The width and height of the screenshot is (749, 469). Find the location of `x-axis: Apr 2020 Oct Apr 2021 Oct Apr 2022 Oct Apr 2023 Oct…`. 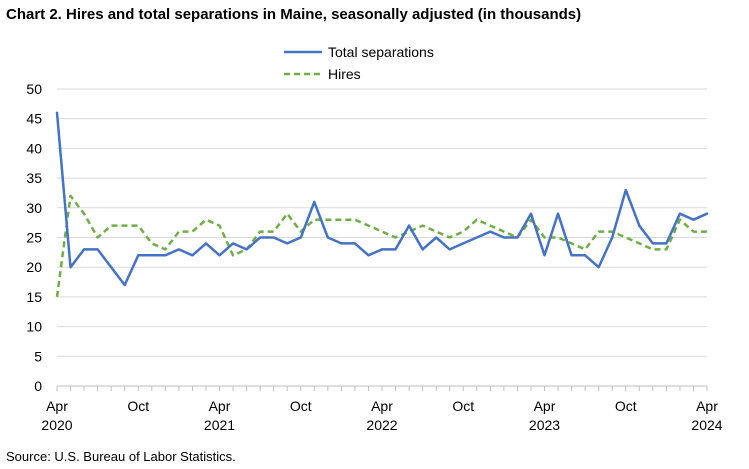

x-axis: Apr 2020 Oct Apr 2021 Oct Apr 2022 Oct Apr 2023 Oct… is located at coordinates (382, 409).